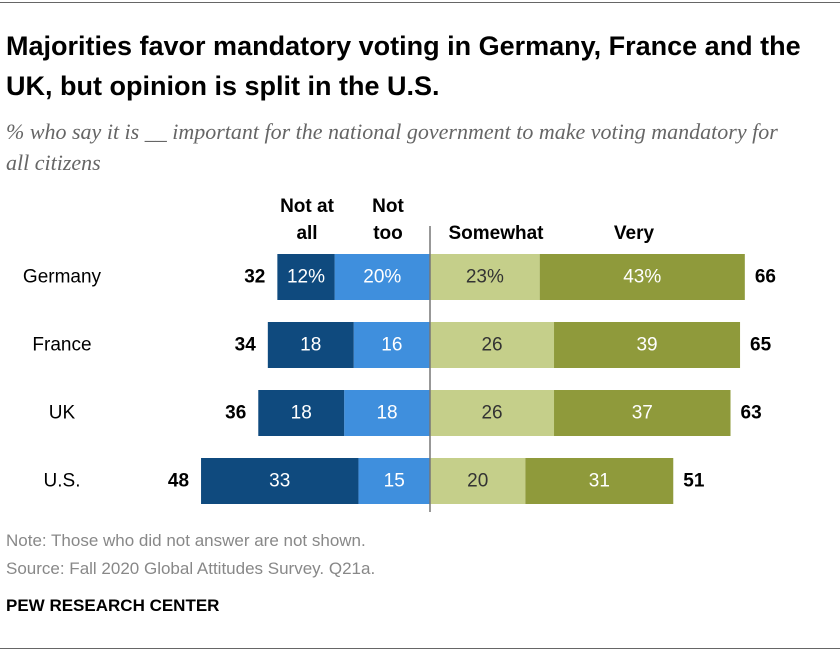  Describe the element at coordinates (254, 277) in the screenshot. I see `total-left: 32` at that location.